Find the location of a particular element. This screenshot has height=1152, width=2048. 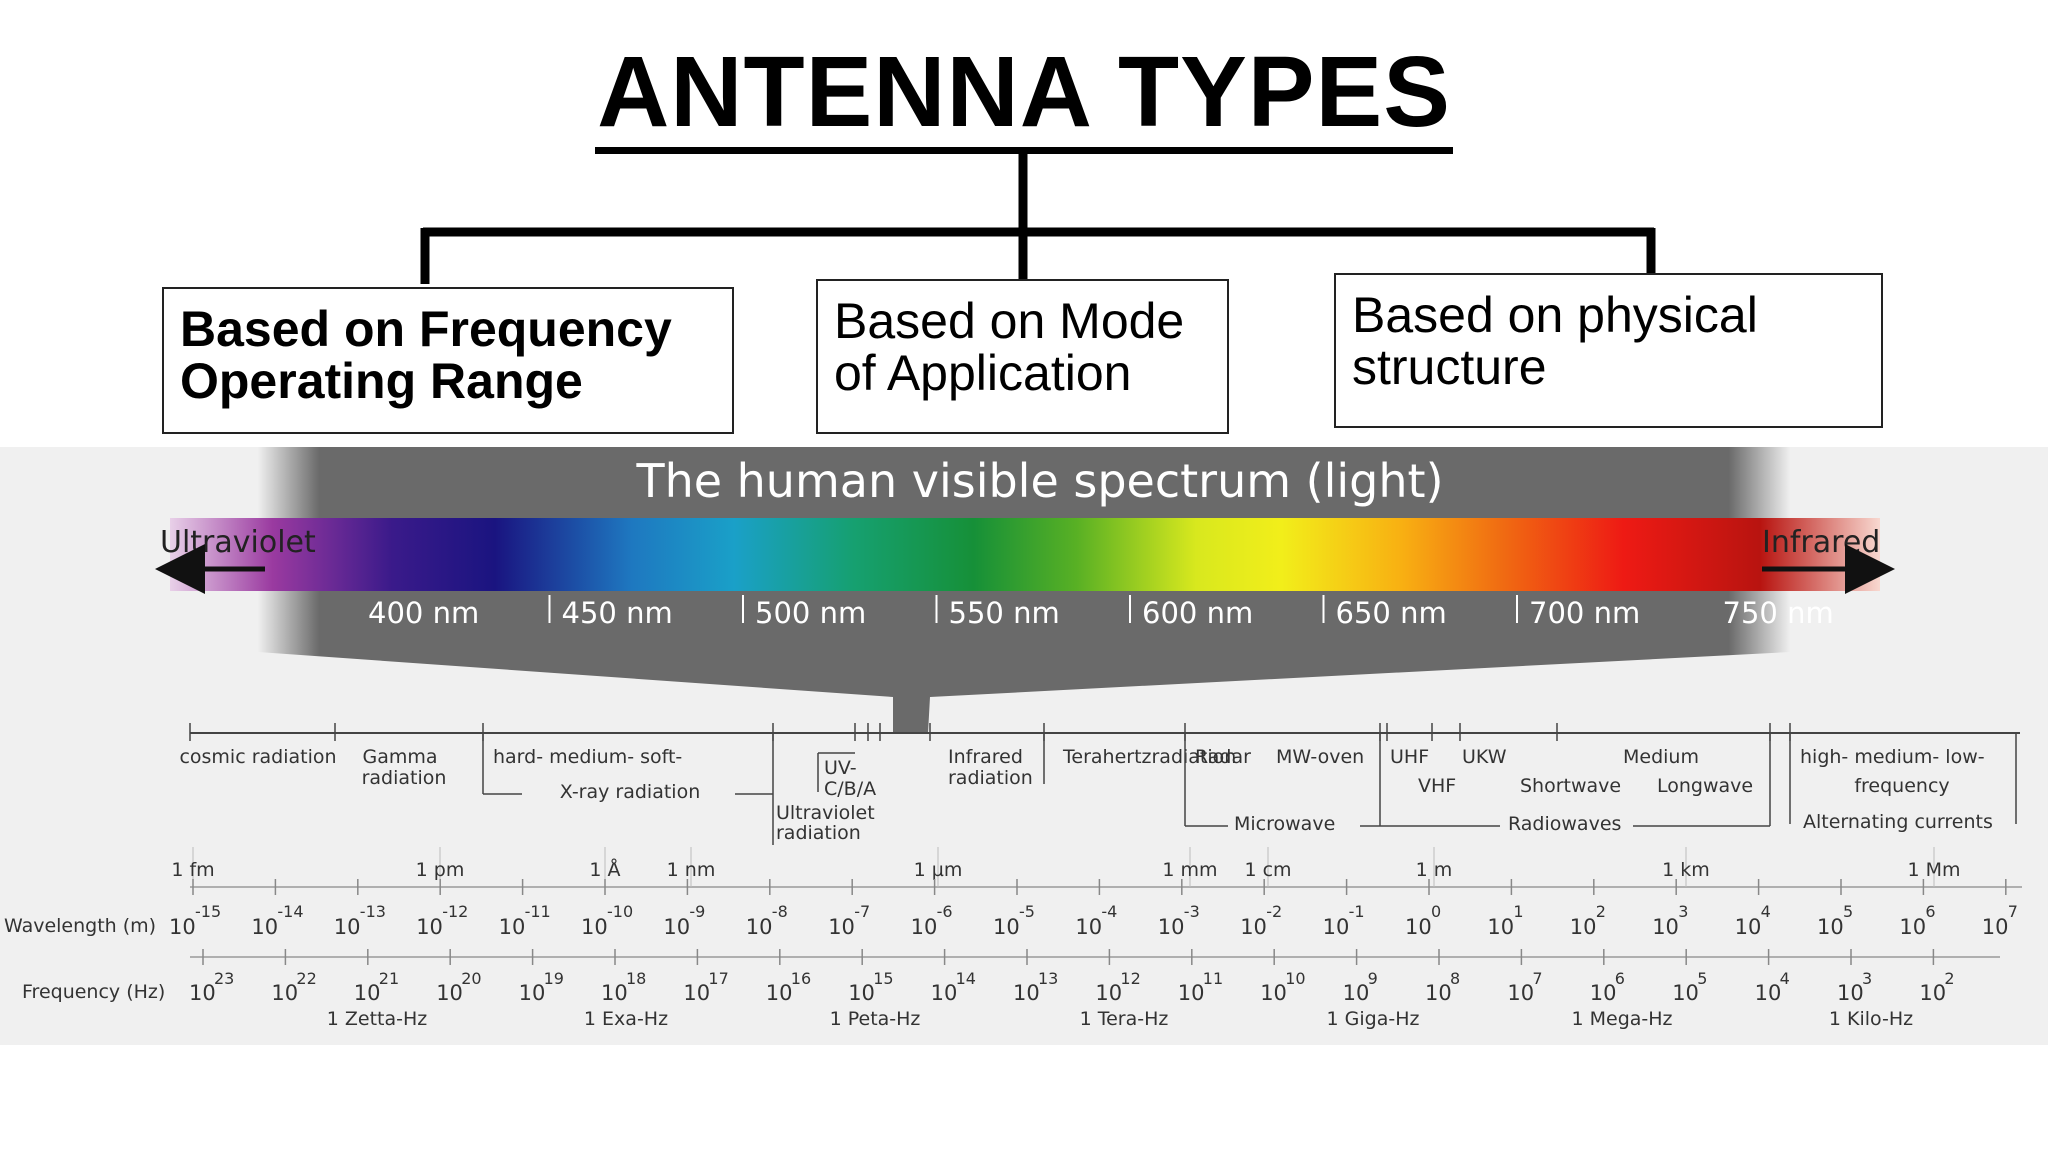

frequency-name: 1 Tera-Hz is located at coordinates (1124, 1019).